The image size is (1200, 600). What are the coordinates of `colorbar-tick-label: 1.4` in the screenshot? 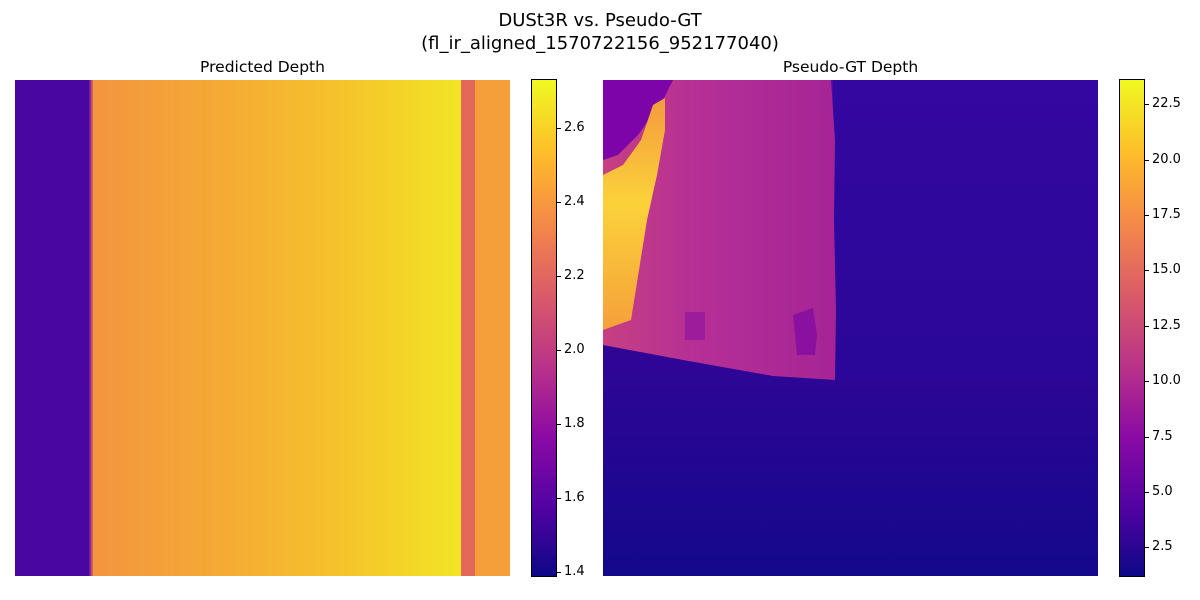 It's located at (574, 571).